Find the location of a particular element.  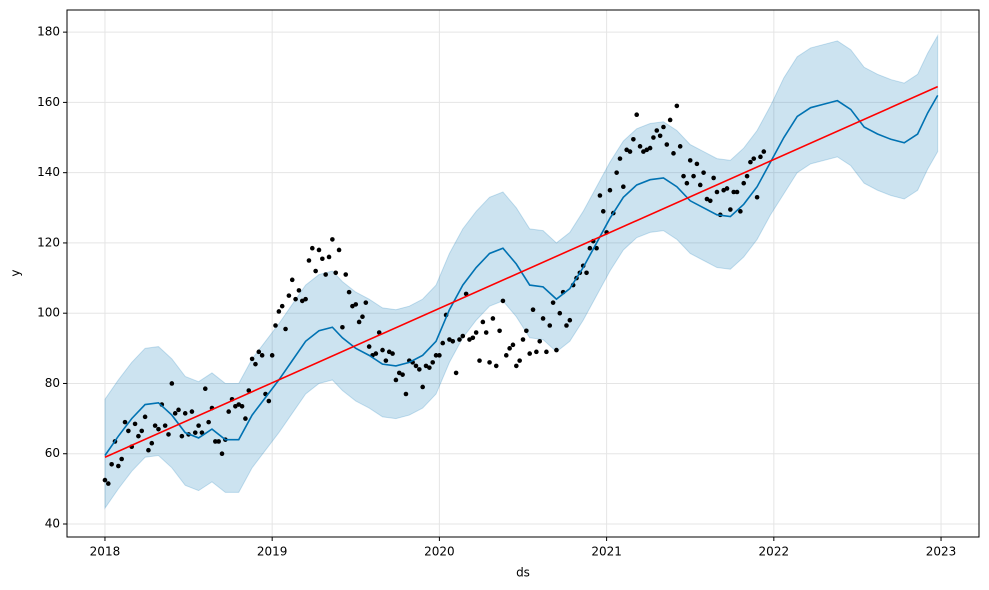

x-tick-label: 2020 is located at coordinates (439, 552).